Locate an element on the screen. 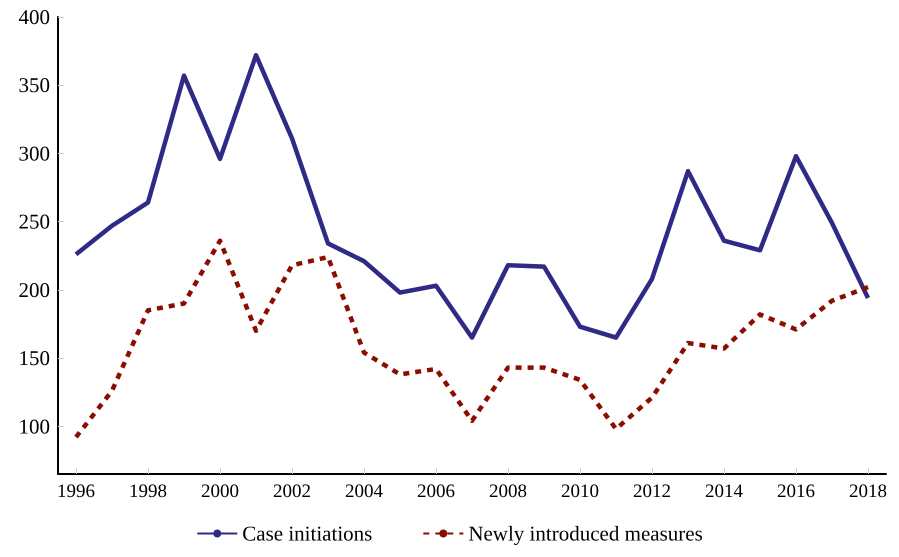 The image size is (899, 557). x-tick-label: 2000 is located at coordinates (220, 491).